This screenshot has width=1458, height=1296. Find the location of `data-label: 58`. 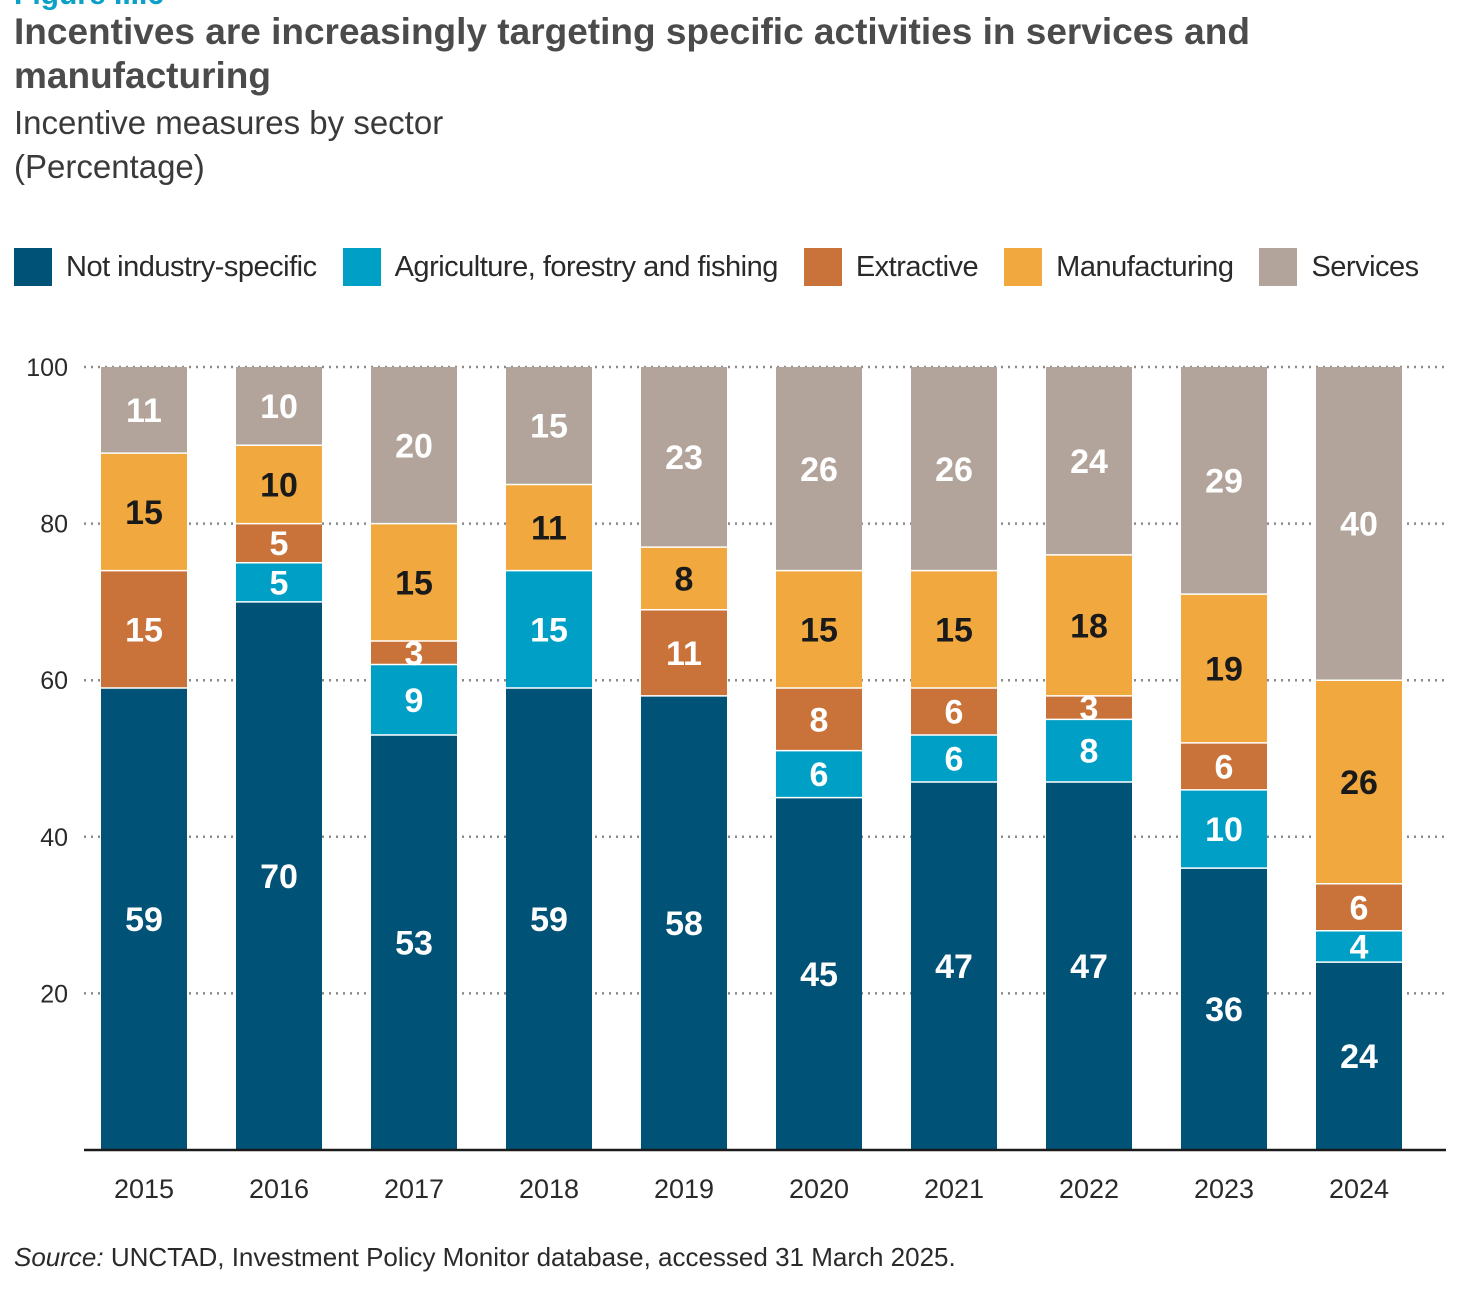

data-label: 58 is located at coordinates (684, 924).